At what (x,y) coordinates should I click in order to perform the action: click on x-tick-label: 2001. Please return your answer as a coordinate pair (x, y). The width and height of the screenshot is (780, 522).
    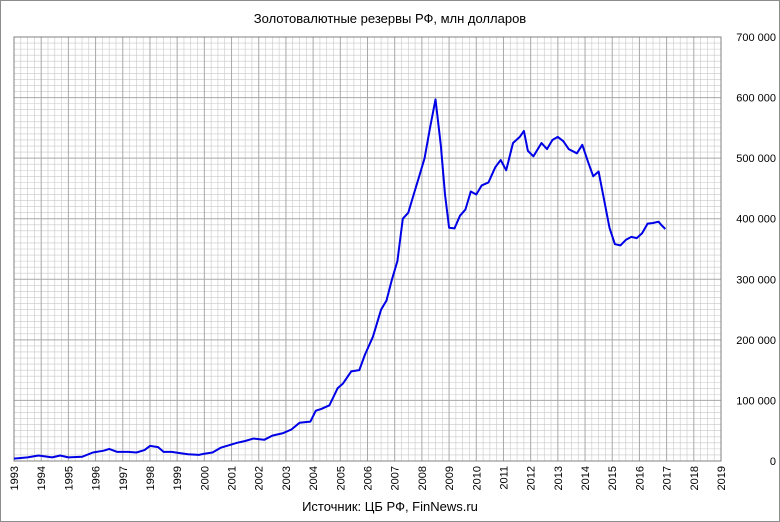
    Looking at the image, I should click on (233, 478).